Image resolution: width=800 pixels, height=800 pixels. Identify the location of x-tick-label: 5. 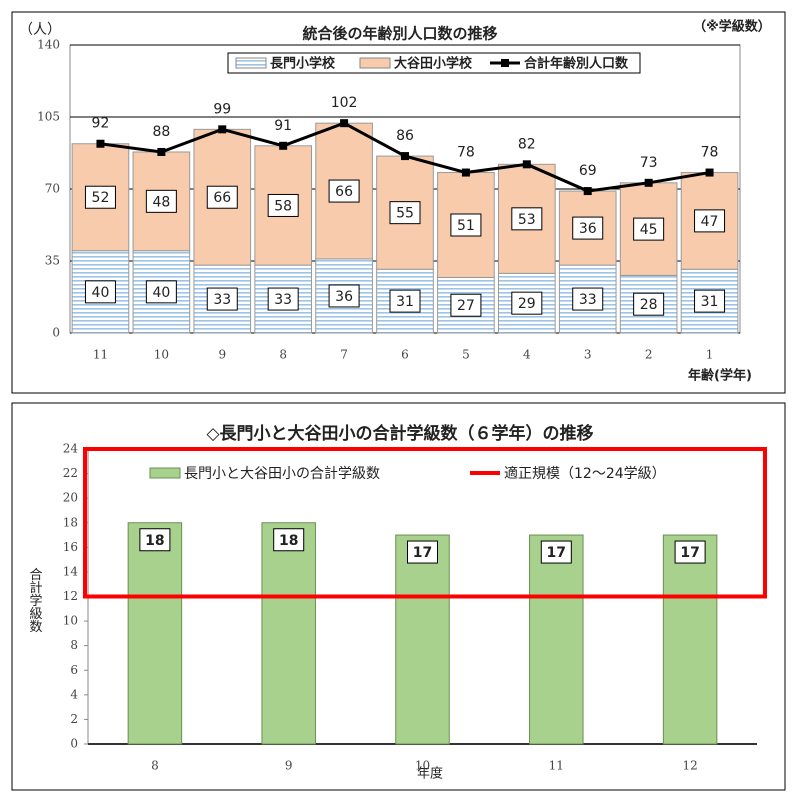
(466, 355).